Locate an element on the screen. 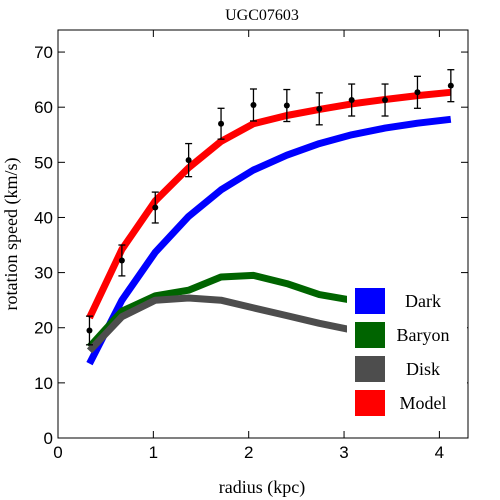 This screenshot has height=500, width=500. legend-swatch-baryon is located at coordinates (370, 335).